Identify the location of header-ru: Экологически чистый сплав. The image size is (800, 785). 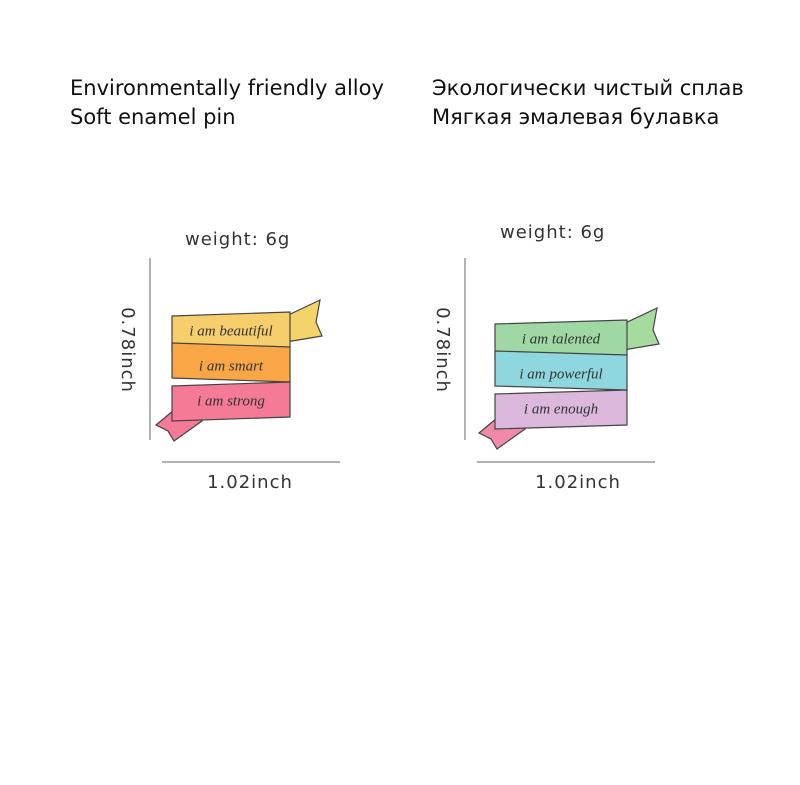
(588, 88).